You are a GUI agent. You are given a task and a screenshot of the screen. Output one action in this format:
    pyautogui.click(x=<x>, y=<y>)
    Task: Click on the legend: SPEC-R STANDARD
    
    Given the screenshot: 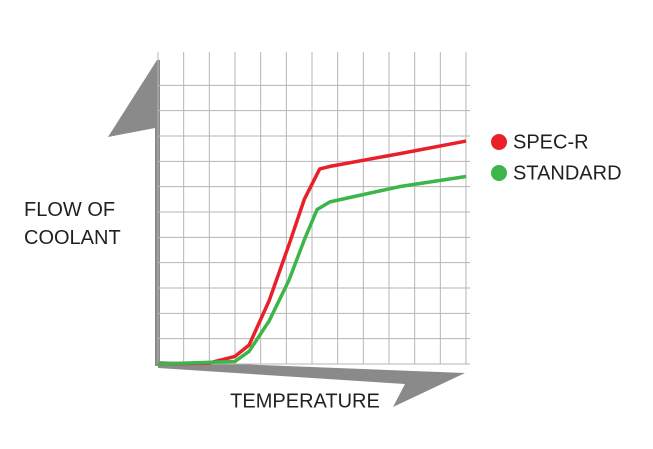 What is the action you would take?
    pyautogui.click(x=556, y=157)
    